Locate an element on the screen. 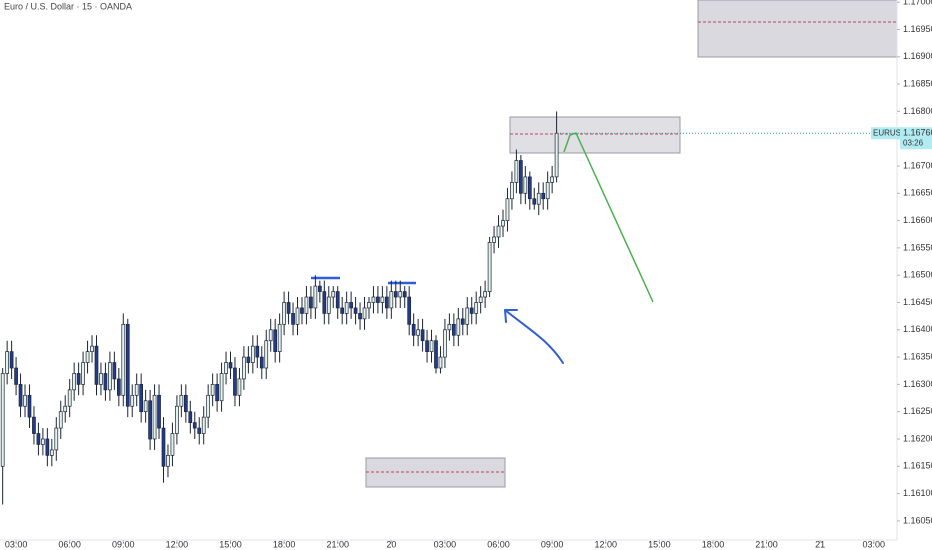 This screenshot has height=550, width=932. y-tick-label: 1.16700 is located at coordinates (917, 165).